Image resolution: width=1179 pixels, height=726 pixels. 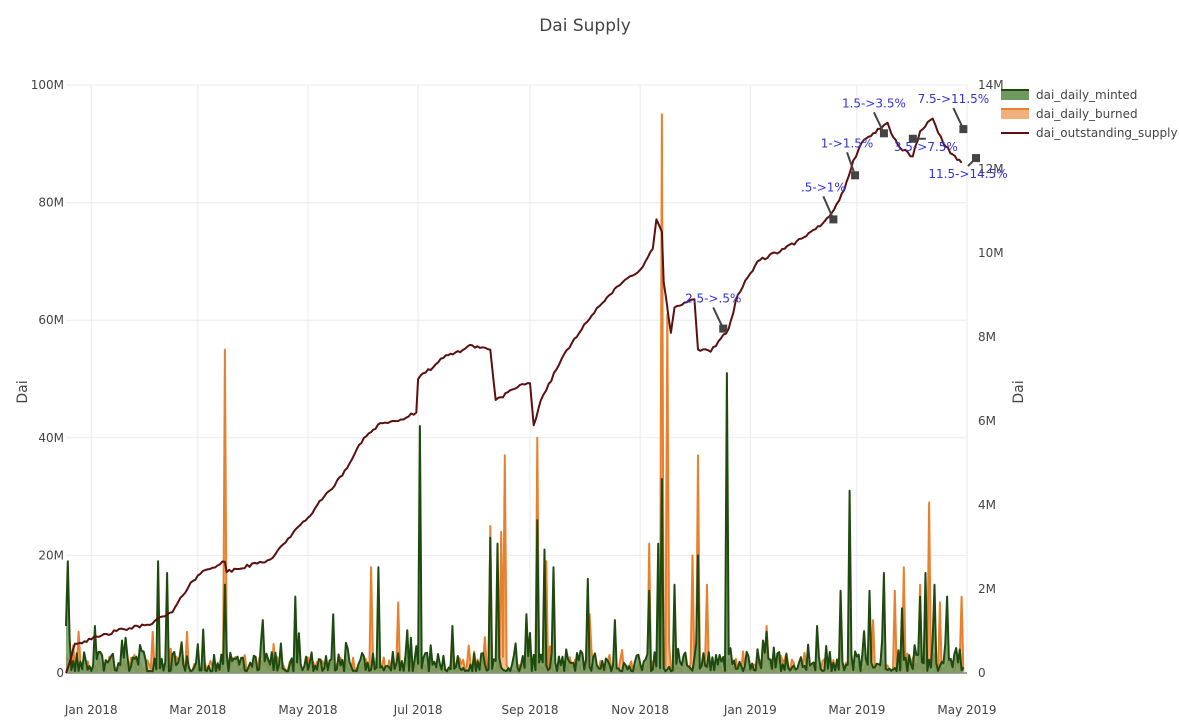 I want to click on legend-label: dai_outstanding_supply, so click(x=1107, y=133).